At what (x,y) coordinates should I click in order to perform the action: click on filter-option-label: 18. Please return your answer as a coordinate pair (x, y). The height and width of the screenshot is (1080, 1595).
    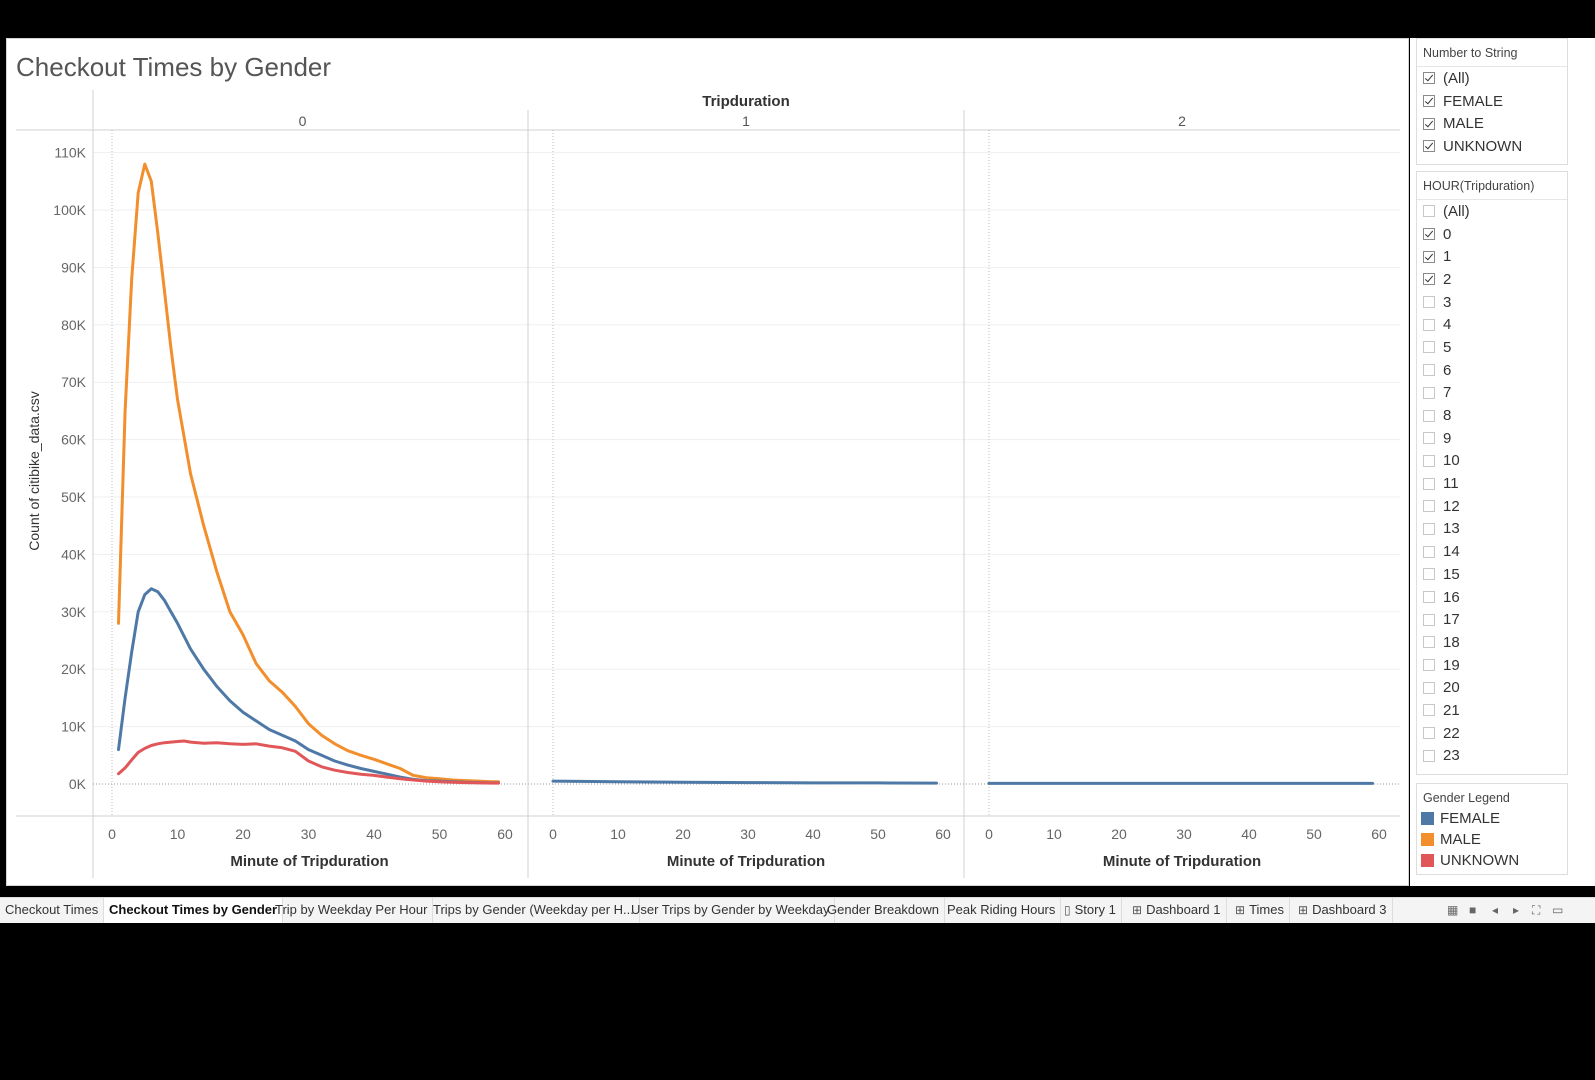
    Looking at the image, I should click on (1451, 642).